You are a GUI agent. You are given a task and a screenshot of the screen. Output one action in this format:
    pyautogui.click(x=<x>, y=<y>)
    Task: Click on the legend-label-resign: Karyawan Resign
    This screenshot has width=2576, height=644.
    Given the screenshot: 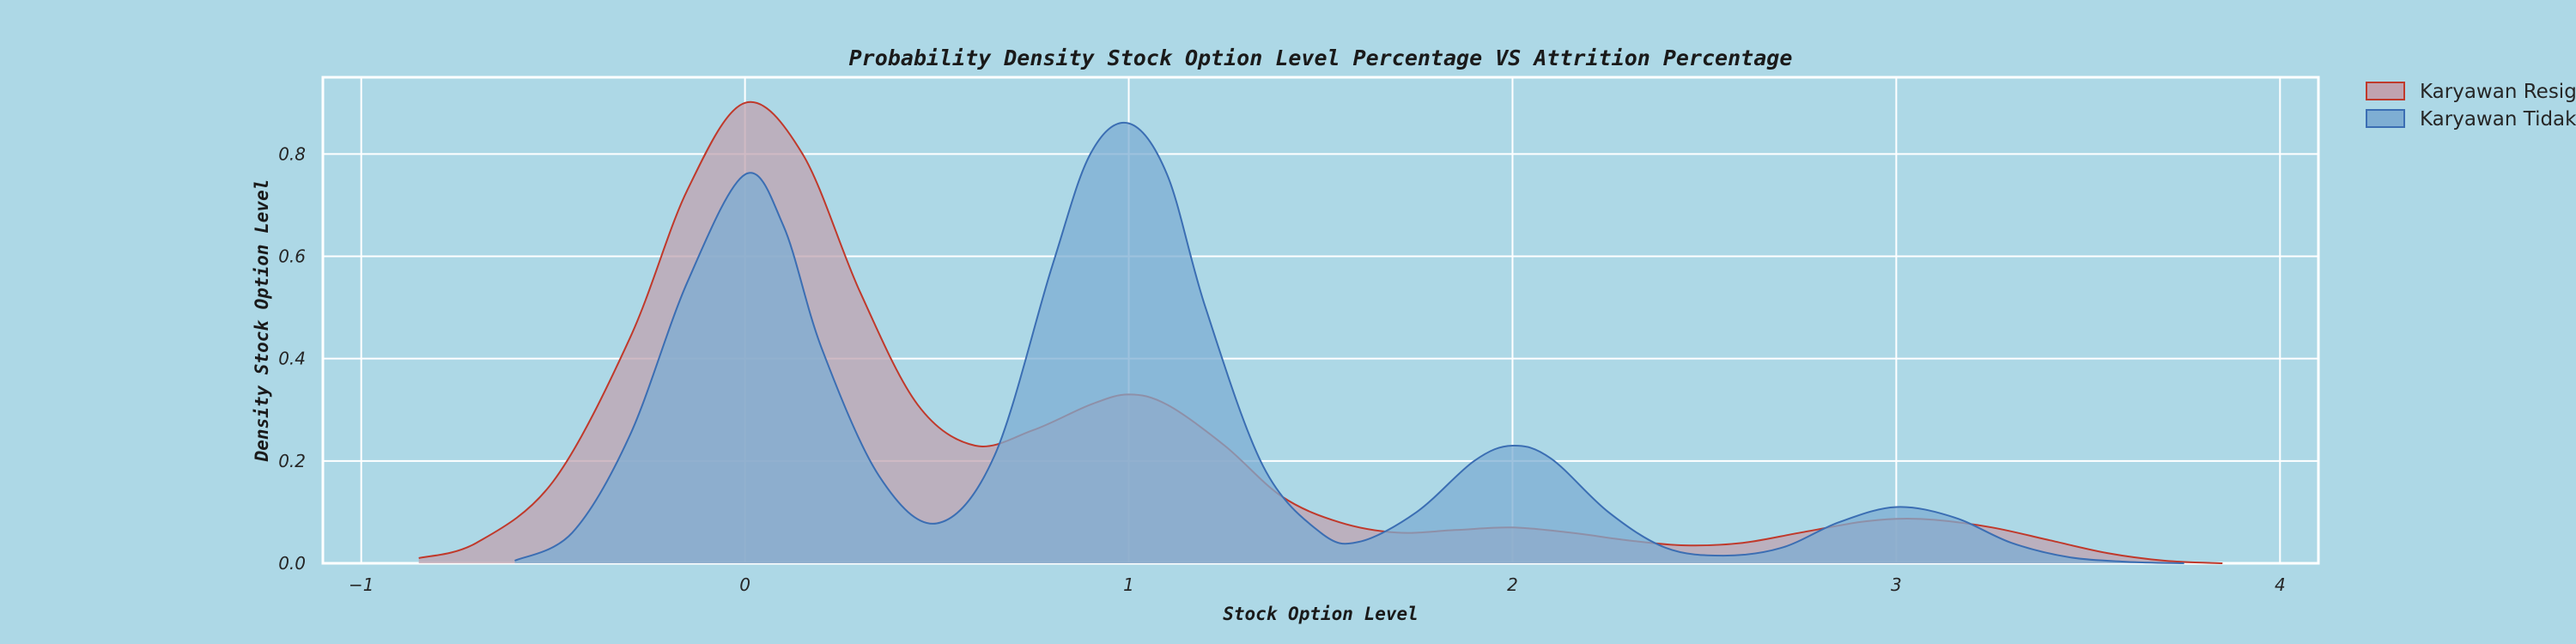 What is the action you would take?
    pyautogui.click(x=2498, y=92)
    